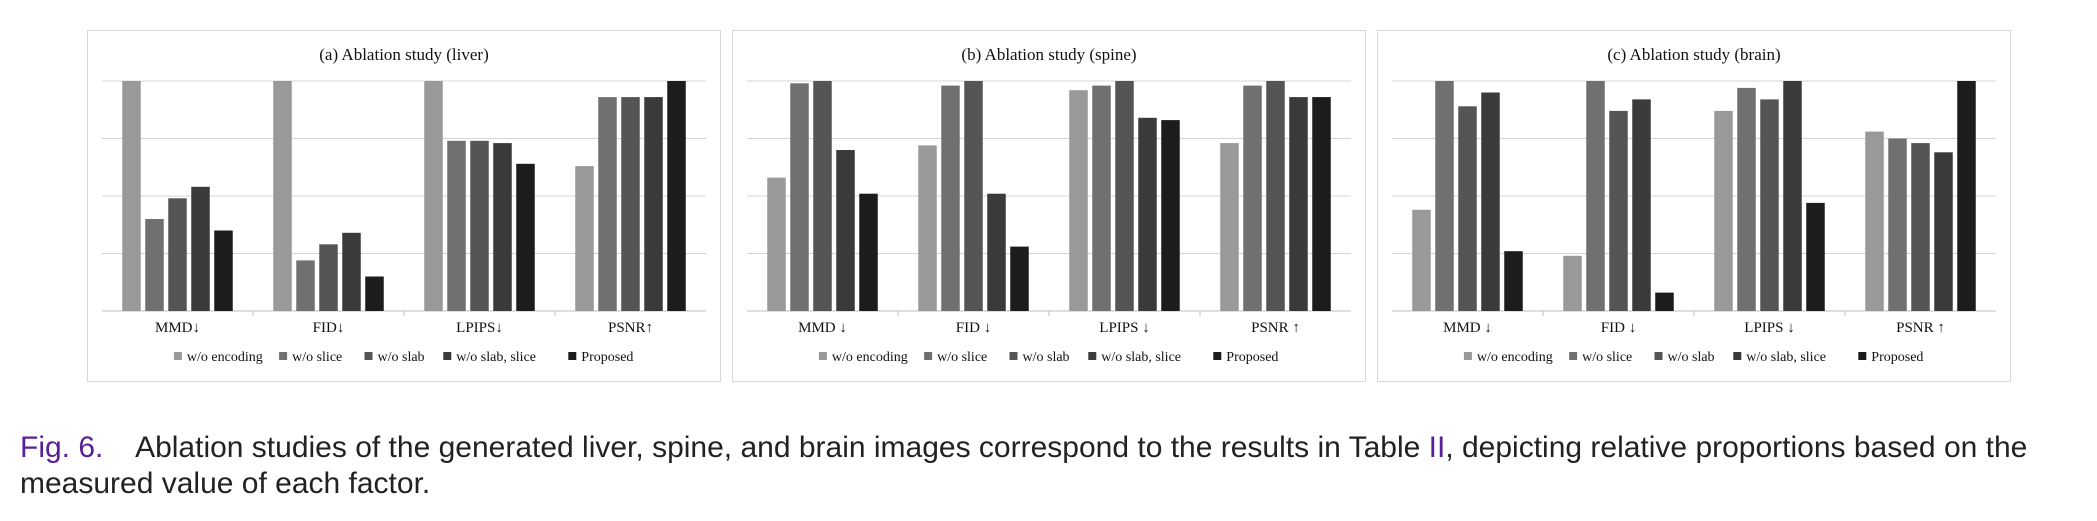 Image resolution: width=2097 pixels, height=521 pixels. What do you see at coordinates (177, 328) in the screenshot?
I see `x-tick-label: MMD↓` at bounding box center [177, 328].